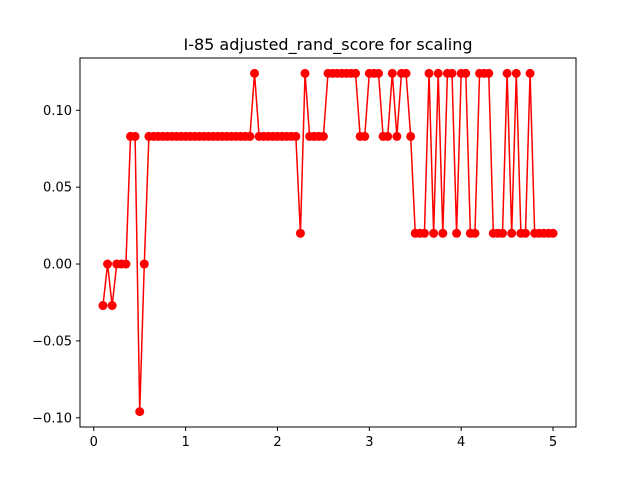 The image size is (640, 480). What do you see at coordinates (277, 442) in the screenshot?
I see `x-tick-label: 2` at bounding box center [277, 442].